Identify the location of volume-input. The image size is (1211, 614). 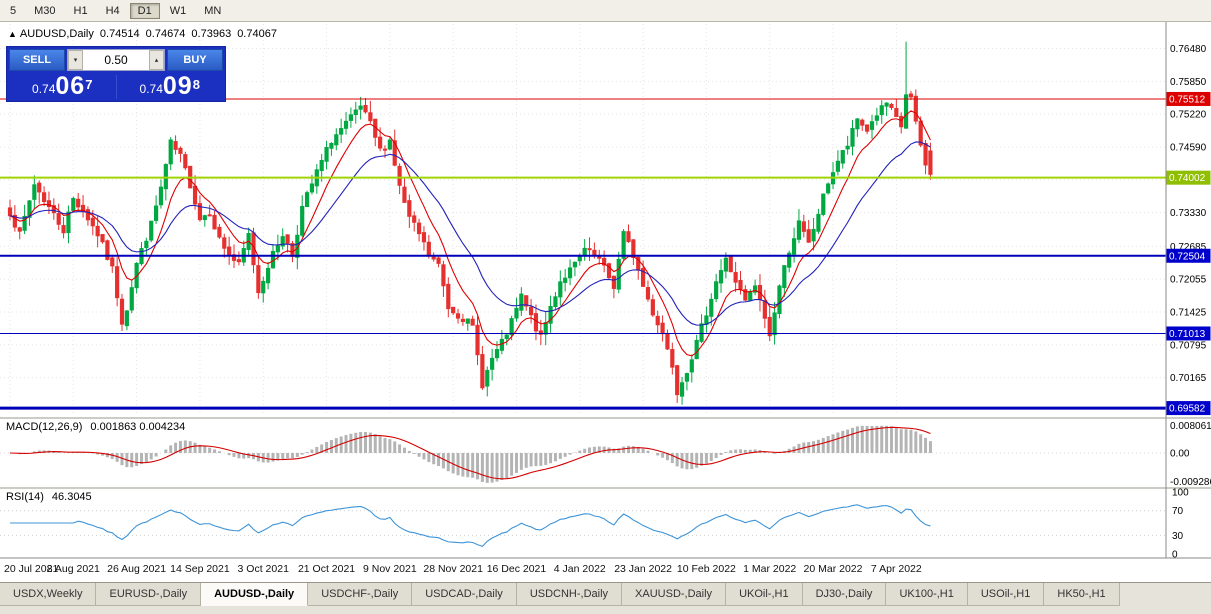
(116, 60).